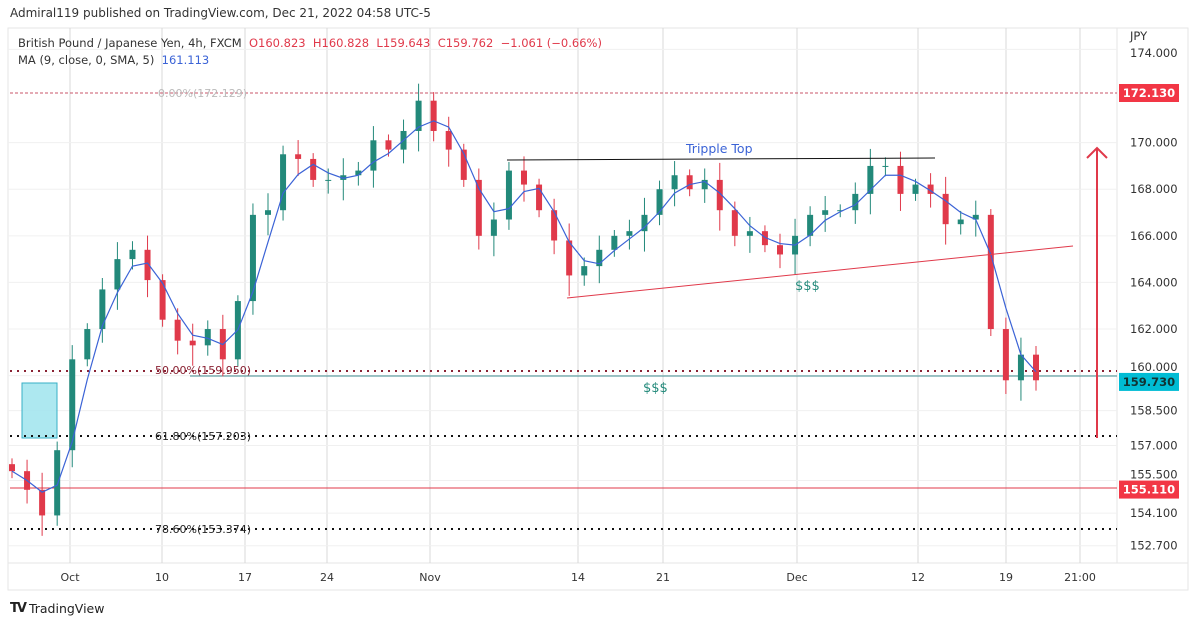 Image resolution: width=1194 pixels, height=627 pixels. Describe the element at coordinates (578, 577) in the screenshot. I see `x-tick-label: 14` at that location.